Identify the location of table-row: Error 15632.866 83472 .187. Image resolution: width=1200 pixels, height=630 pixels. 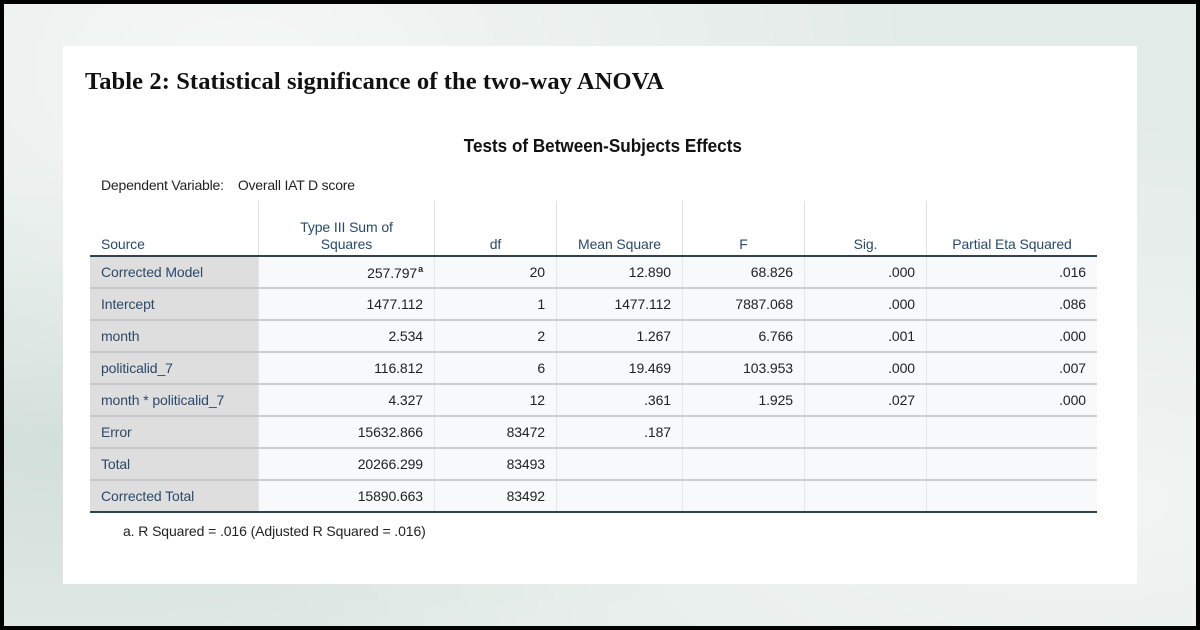
(593, 431).